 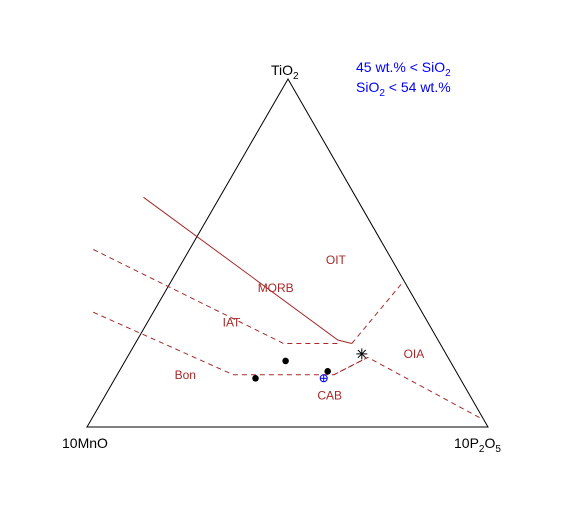 What do you see at coordinates (323, 378) in the screenshot?
I see `data-point-plus-circle` at bounding box center [323, 378].